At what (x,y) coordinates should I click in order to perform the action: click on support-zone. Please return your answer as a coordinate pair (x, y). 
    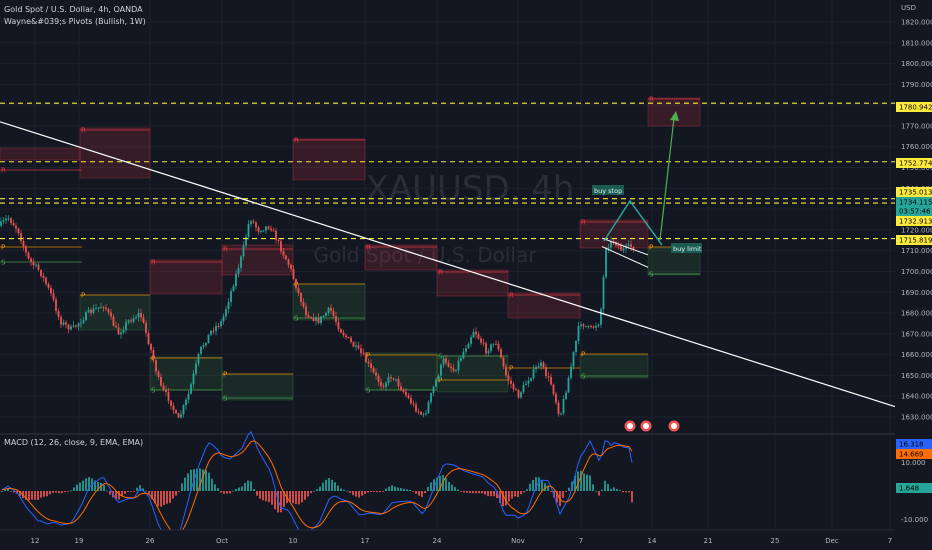
    Looking at the image, I should click on (257, 387).